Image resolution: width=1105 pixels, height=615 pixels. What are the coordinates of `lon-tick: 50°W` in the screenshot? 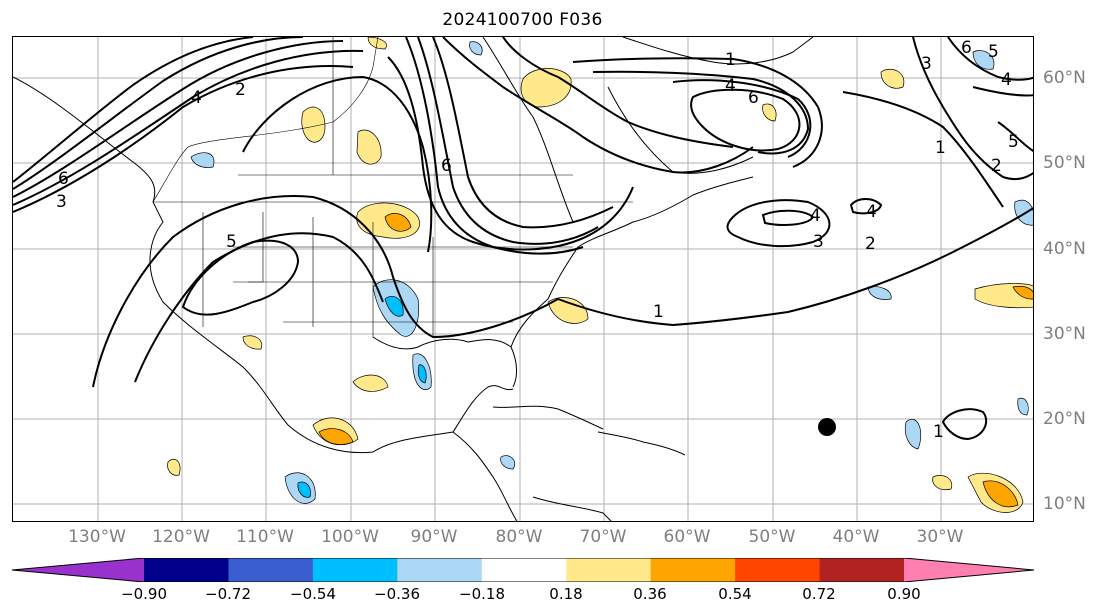 It's located at (772, 537).